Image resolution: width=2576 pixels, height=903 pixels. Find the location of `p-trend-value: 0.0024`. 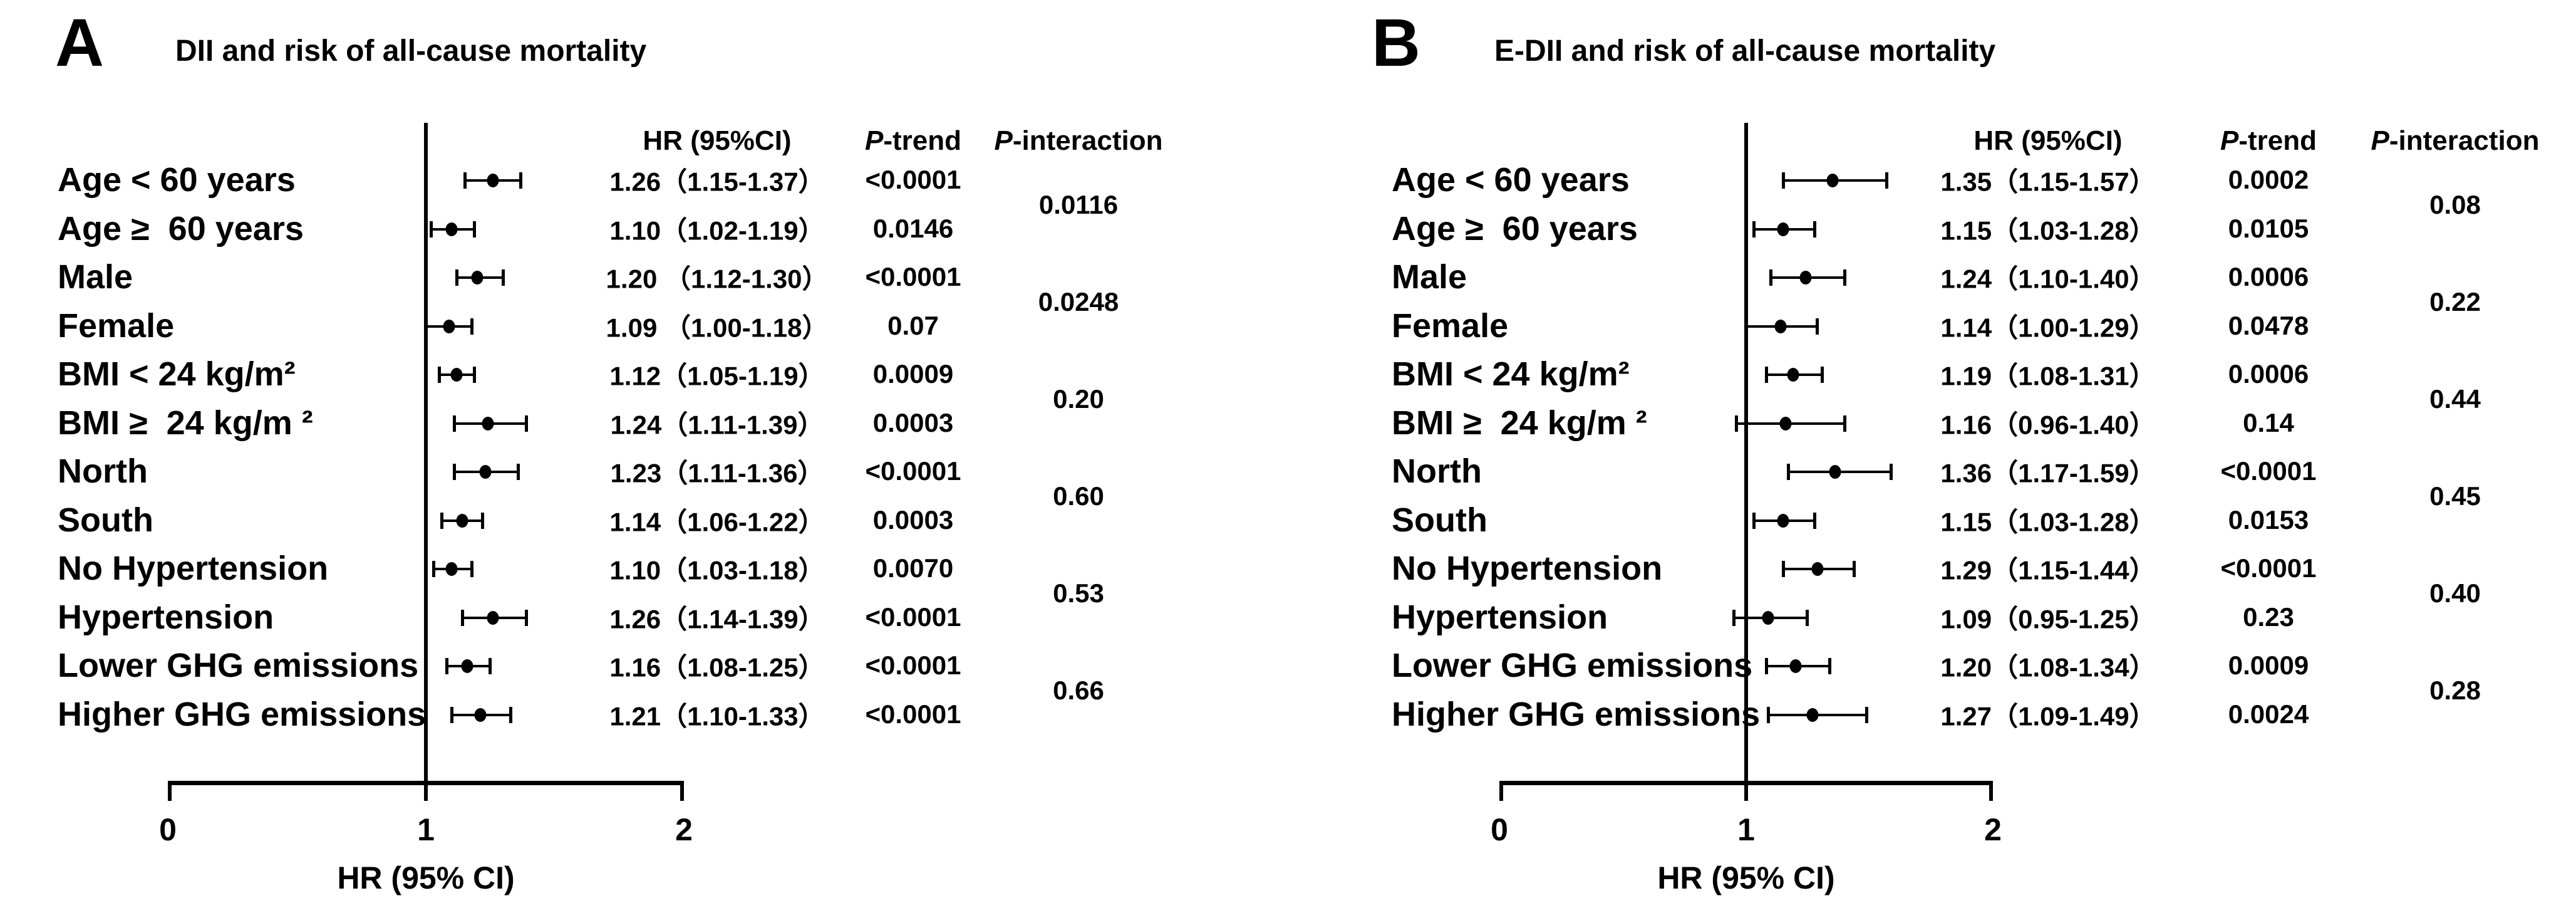

p-trend-value: 0.0024 is located at coordinates (2268, 714).